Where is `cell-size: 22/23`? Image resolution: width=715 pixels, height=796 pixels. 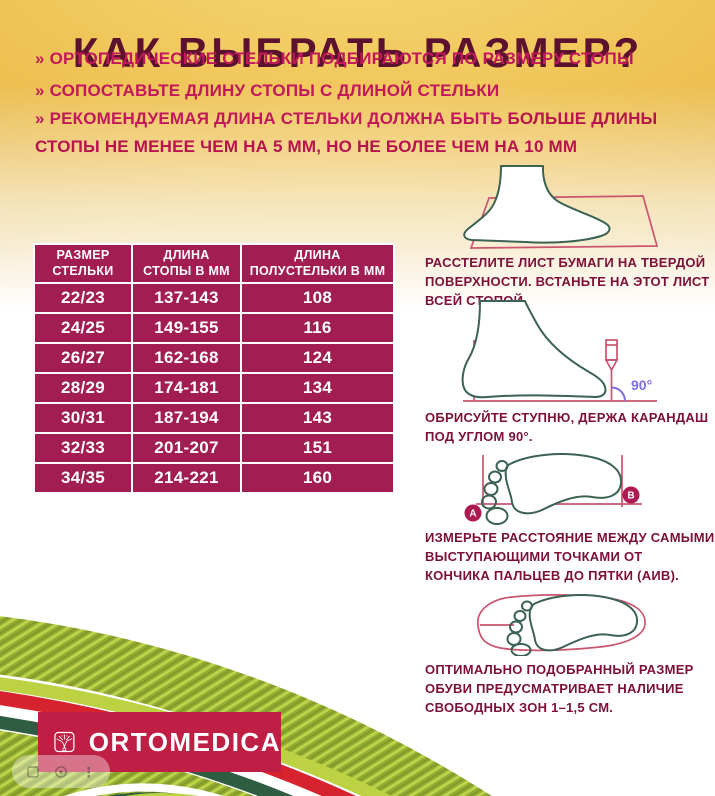 cell-size: 22/23 is located at coordinates (83, 297).